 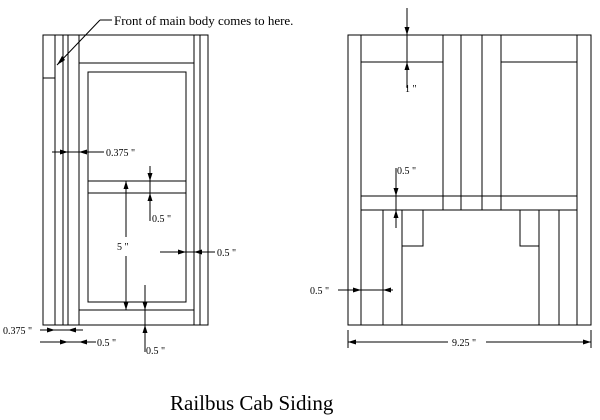 What do you see at coordinates (406, 171) in the screenshot?
I see `dim-05-mid-rail: 0.5 "` at bounding box center [406, 171].